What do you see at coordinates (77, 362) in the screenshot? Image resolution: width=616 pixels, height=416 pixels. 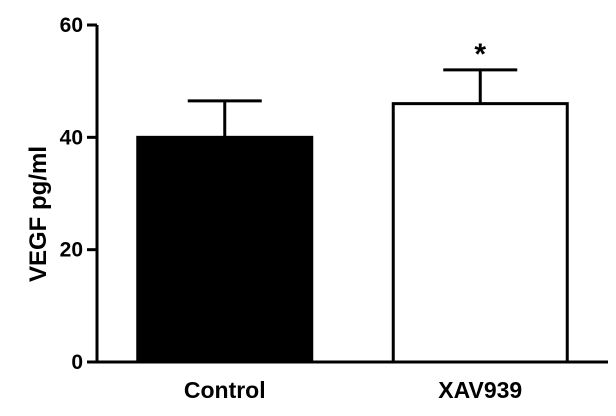 I see `y-tick-label: 0` at bounding box center [77, 362].